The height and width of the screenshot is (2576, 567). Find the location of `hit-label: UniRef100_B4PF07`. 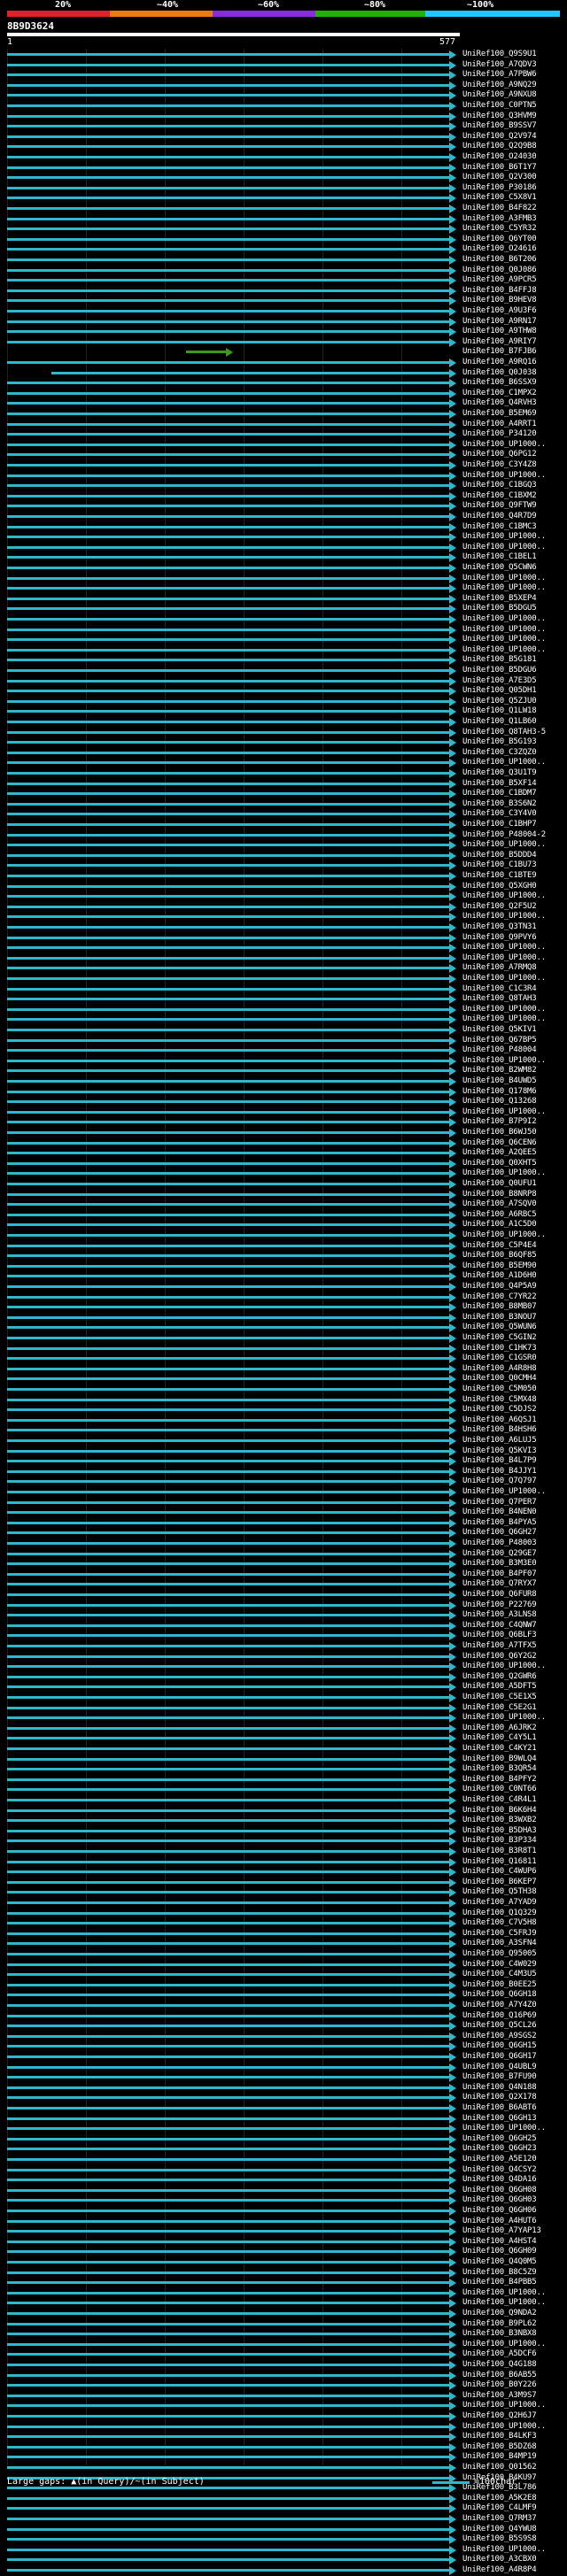

hit-label: UniRef100_B4PF07 is located at coordinates (499, 1573).